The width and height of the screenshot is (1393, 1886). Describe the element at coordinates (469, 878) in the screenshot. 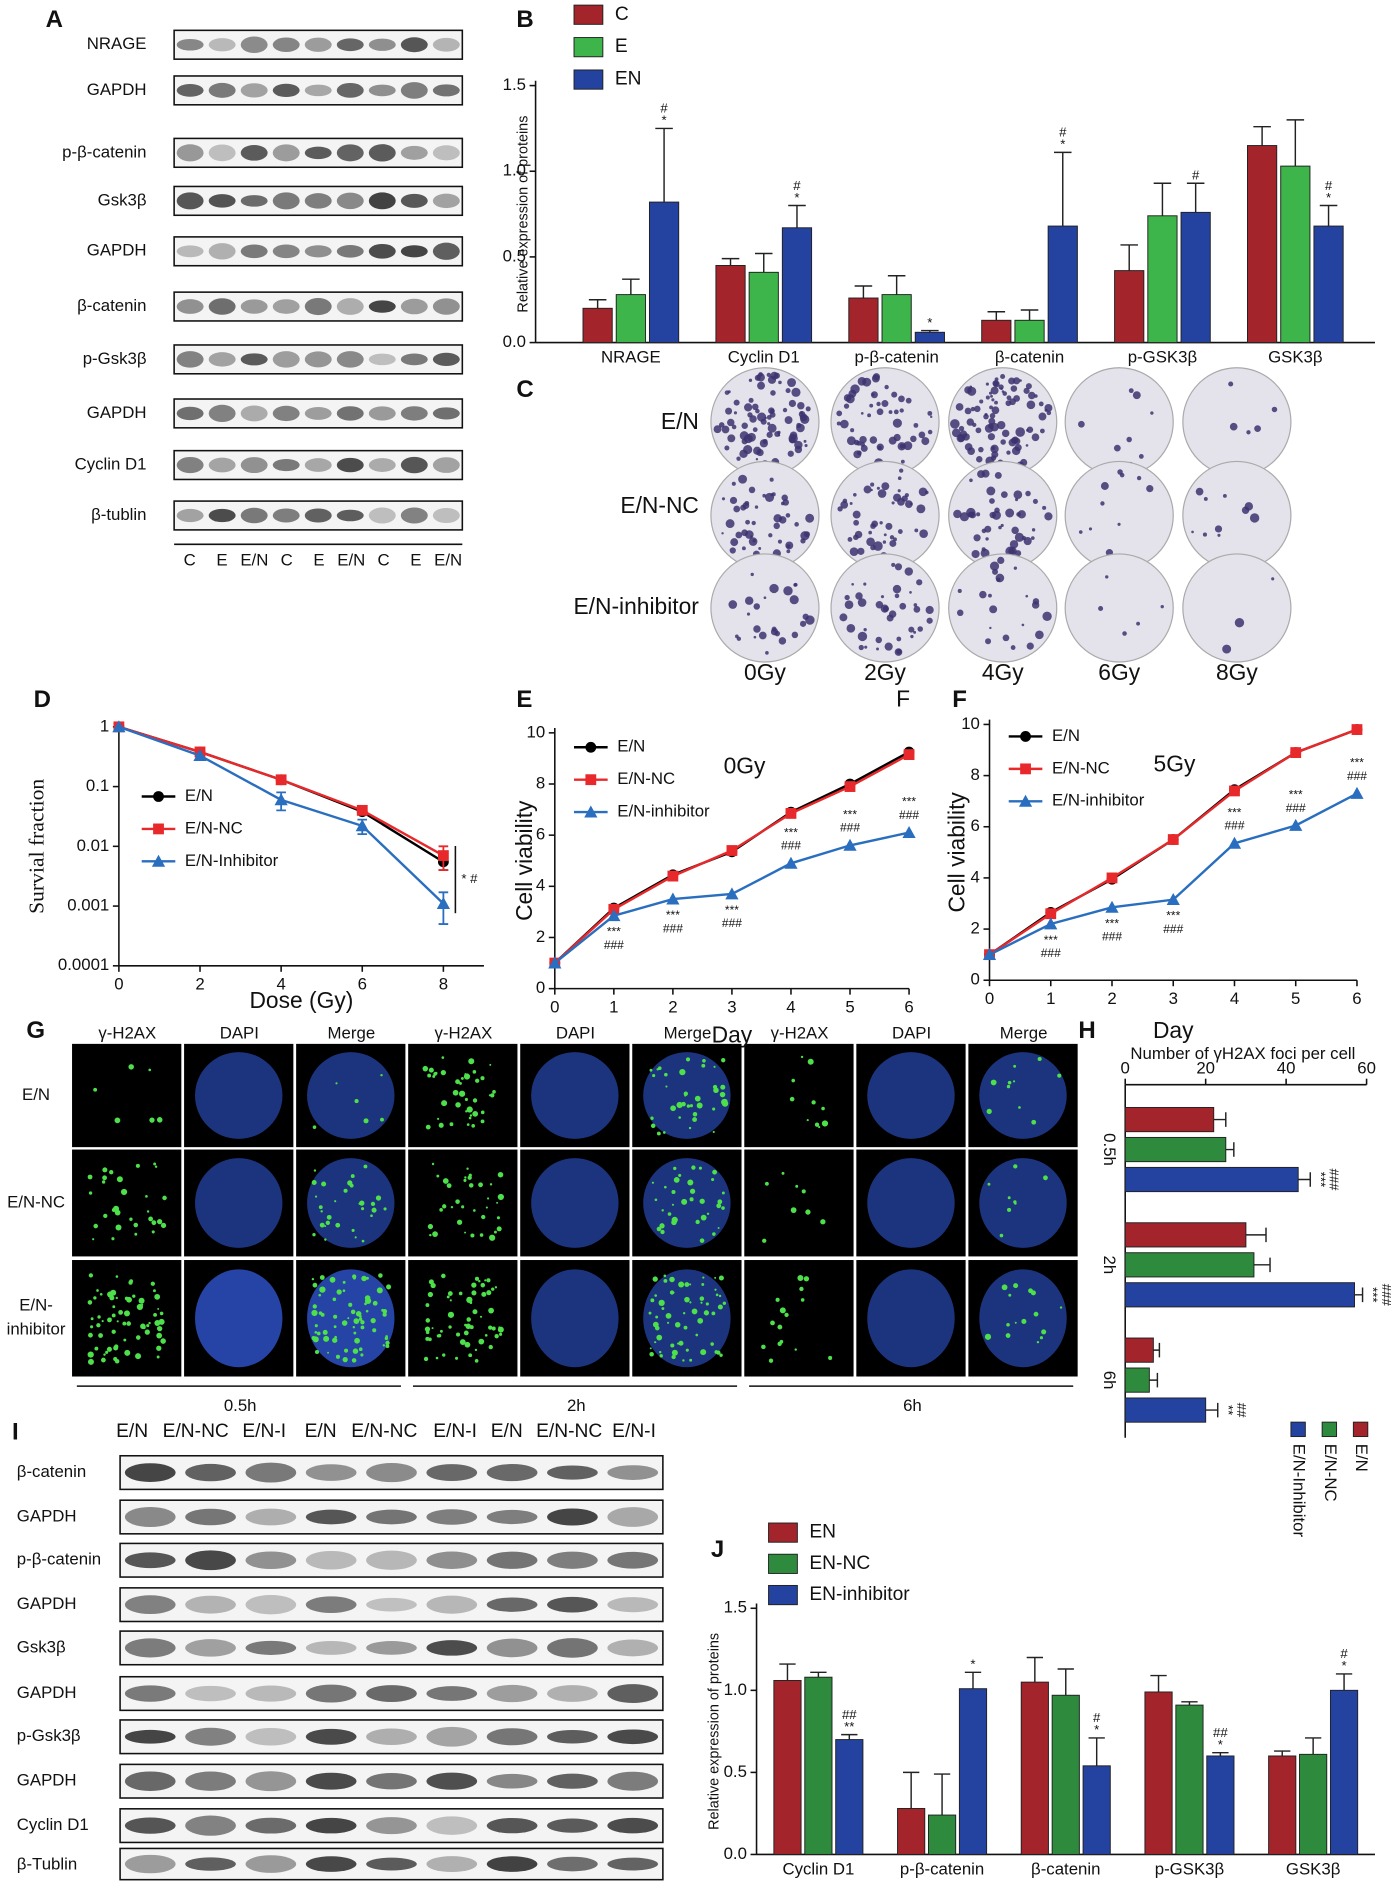

I see `significance-label: * #` at that location.